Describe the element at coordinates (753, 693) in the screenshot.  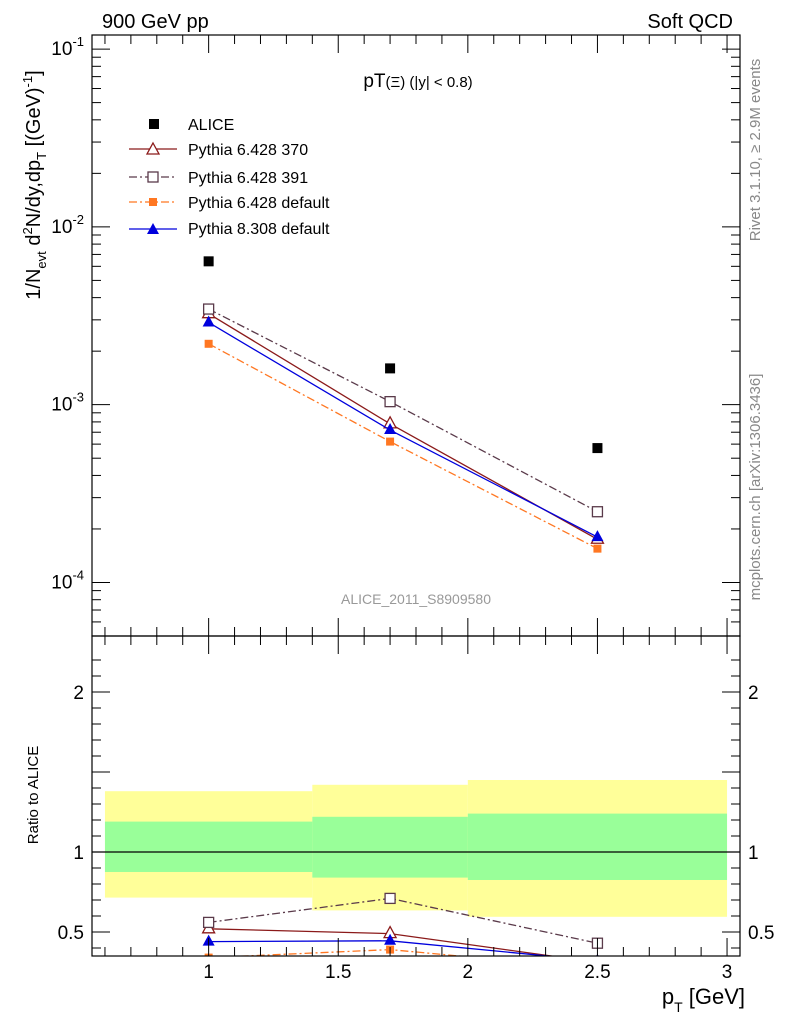
I see `lower-y-tick-label-right: 2` at that location.